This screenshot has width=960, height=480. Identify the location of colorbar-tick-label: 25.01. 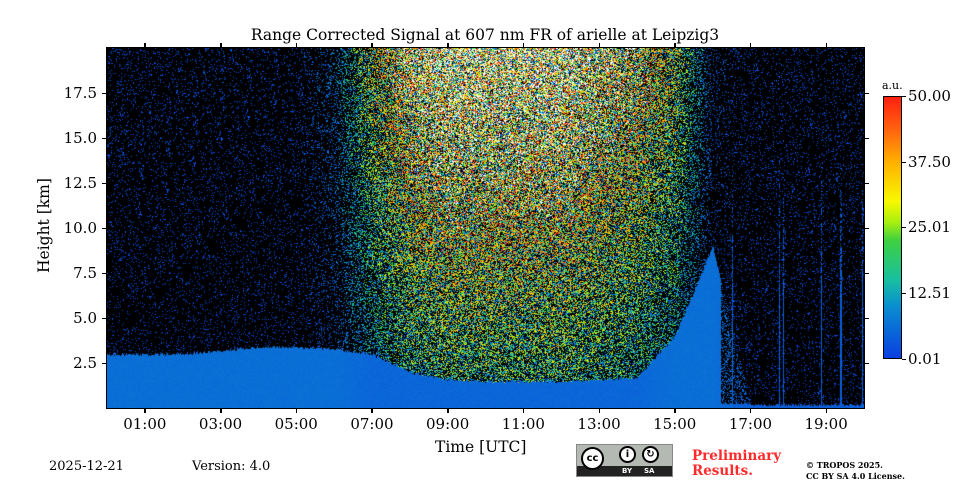
(929, 227).